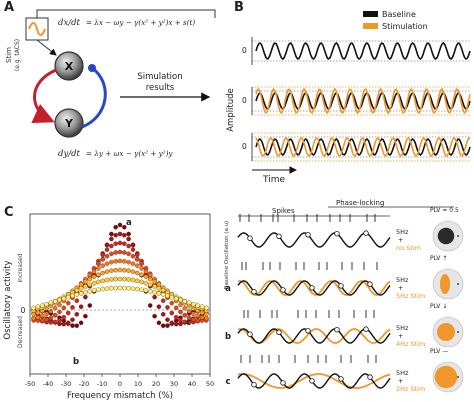  Describe the element at coordinates (129, 153) in the screenshot. I see `equation-y-rhs: = λy + ωx − γ(x² + y²)y` at that location.